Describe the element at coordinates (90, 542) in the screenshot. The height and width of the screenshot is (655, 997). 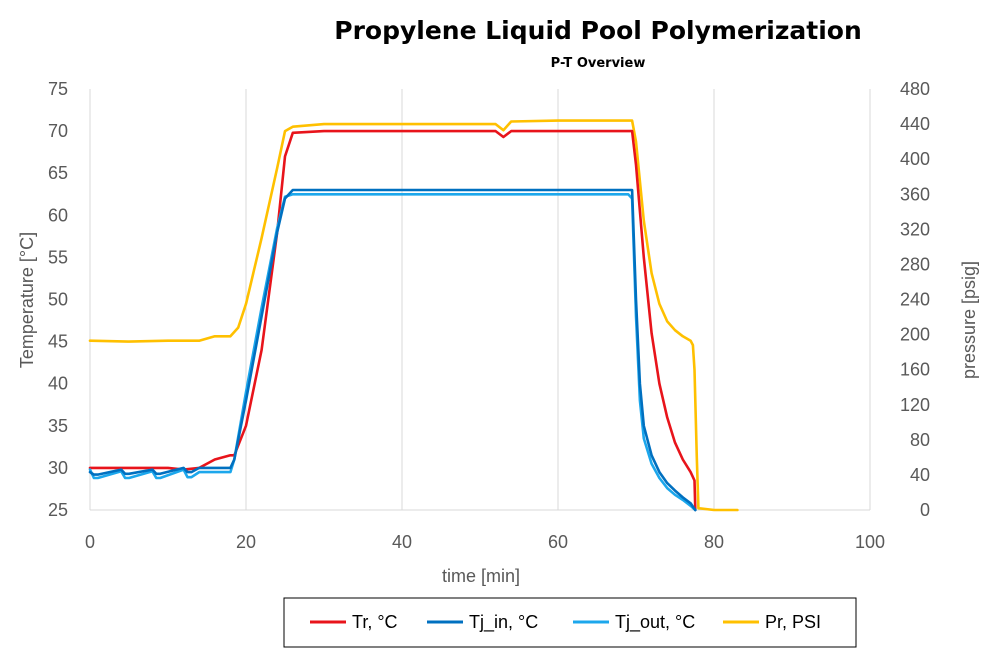
I see `x-tick-label-0: 0` at that location.